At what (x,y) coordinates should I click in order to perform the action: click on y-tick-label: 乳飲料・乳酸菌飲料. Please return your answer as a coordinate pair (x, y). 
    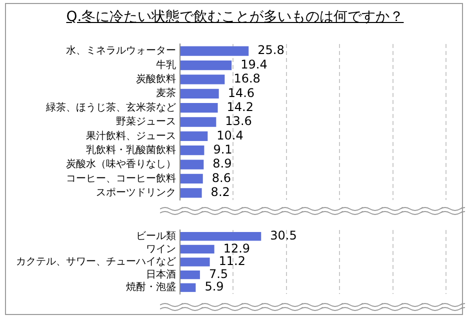
    Looking at the image, I should click on (131, 150).